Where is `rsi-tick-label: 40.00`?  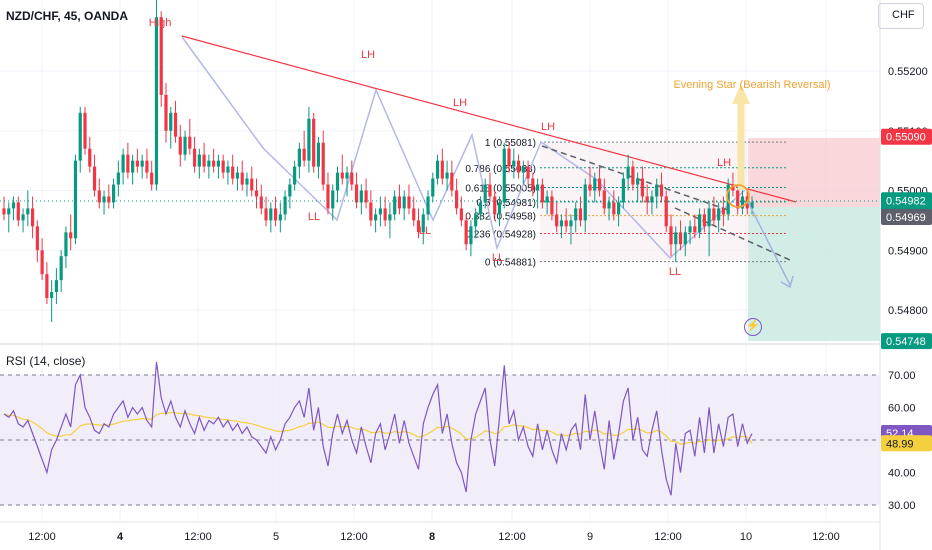 rsi-tick-label: 40.00 is located at coordinates (902, 474).